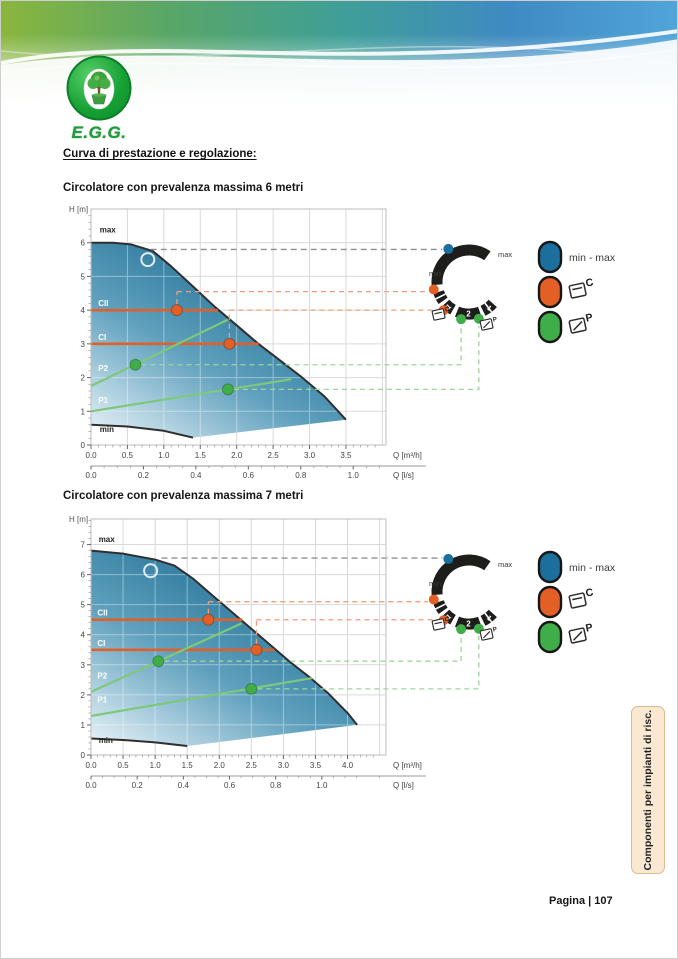 This screenshot has width=678, height=959. What do you see at coordinates (489, 309) in the screenshot?
I see `dial-position-3-label: 1` at bounding box center [489, 309].